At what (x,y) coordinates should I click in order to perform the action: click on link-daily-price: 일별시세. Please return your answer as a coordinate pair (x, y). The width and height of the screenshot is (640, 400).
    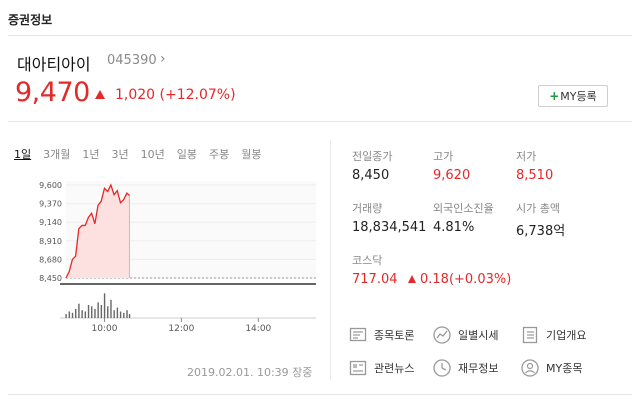
    Looking at the image, I should click on (465, 335).